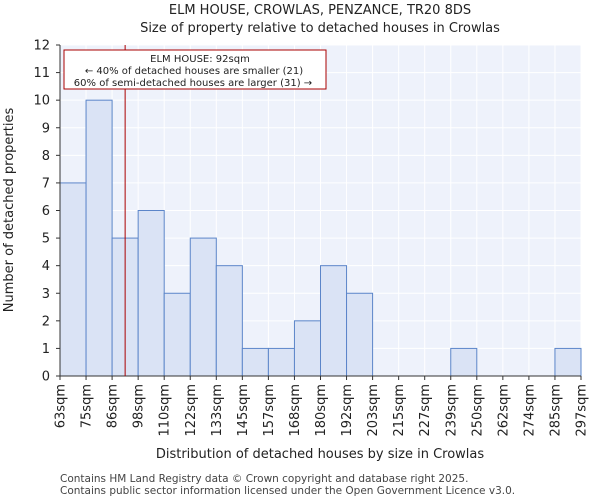 This screenshot has width=600, height=500. What do you see at coordinates (165, 410) in the screenshot?
I see `x-tick-label: 110sqm` at bounding box center [165, 410].